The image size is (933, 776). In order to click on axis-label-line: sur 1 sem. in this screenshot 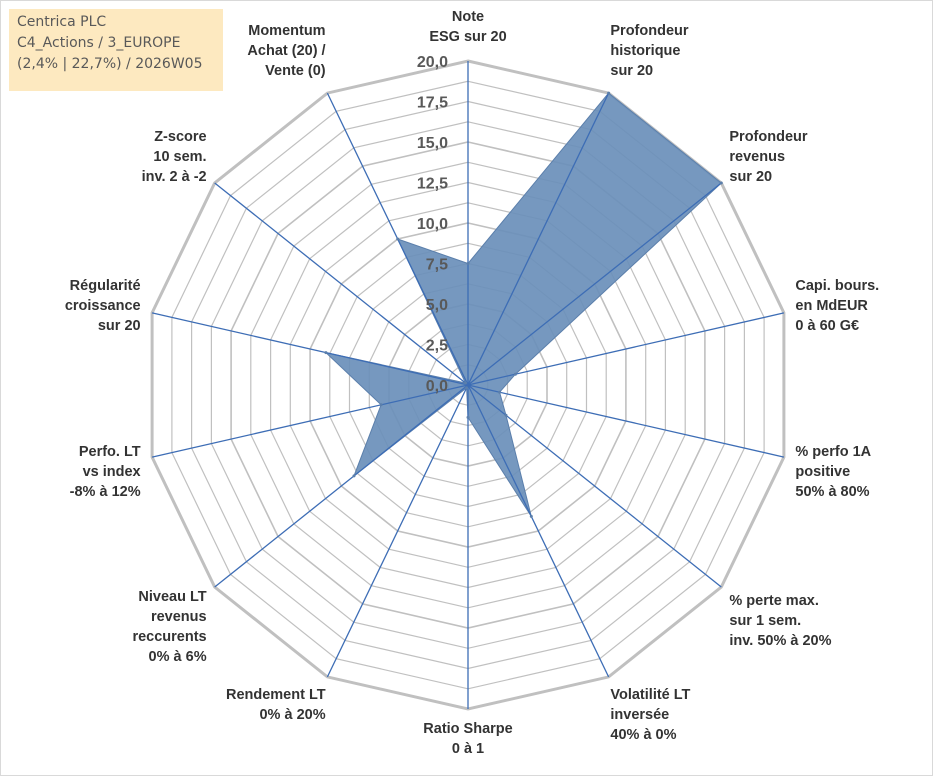, I will do `click(765, 621)`.